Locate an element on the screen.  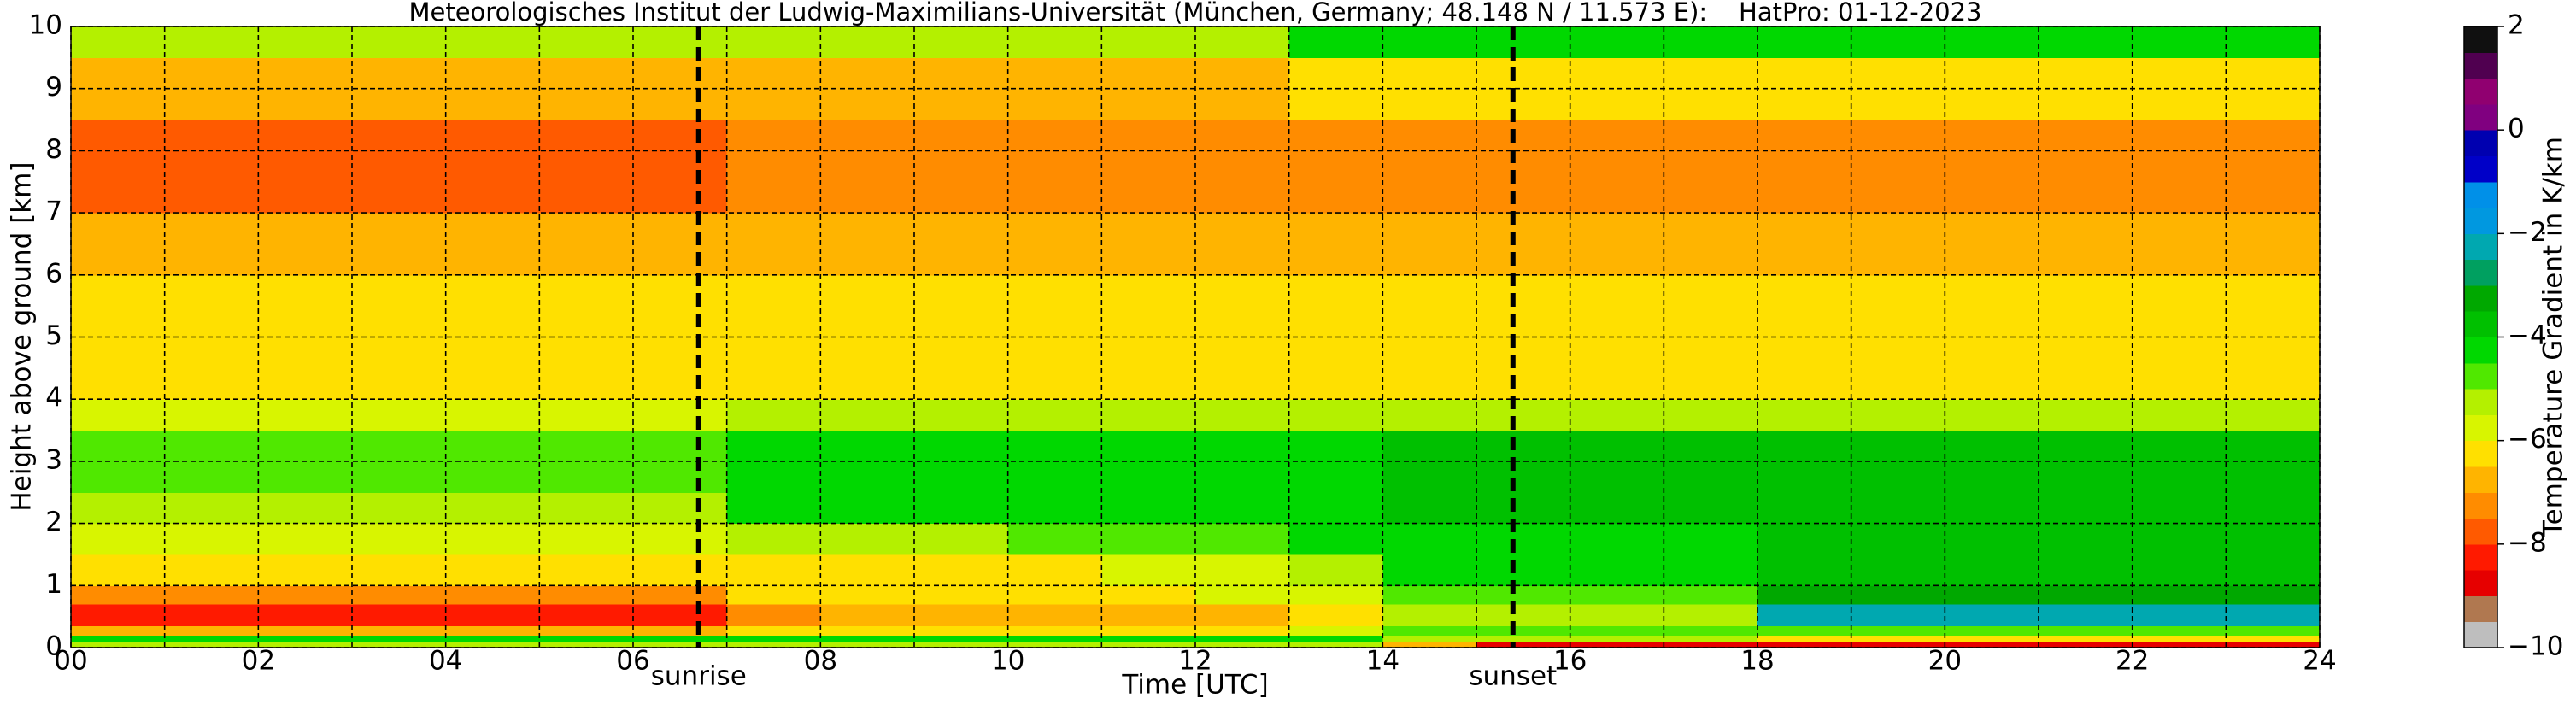
x-tick-label: 20 is located at coordinates (1945, 661).